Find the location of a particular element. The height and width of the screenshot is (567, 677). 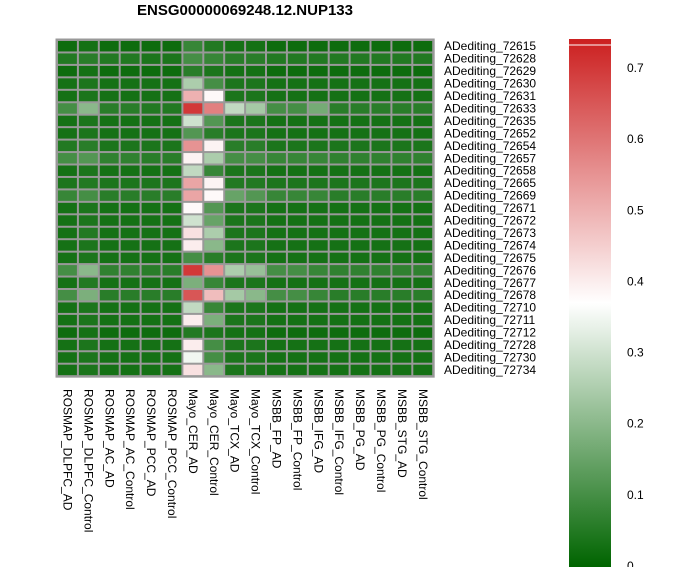

colorbar-tick-label: 0 is located at coordinates (630, 563).